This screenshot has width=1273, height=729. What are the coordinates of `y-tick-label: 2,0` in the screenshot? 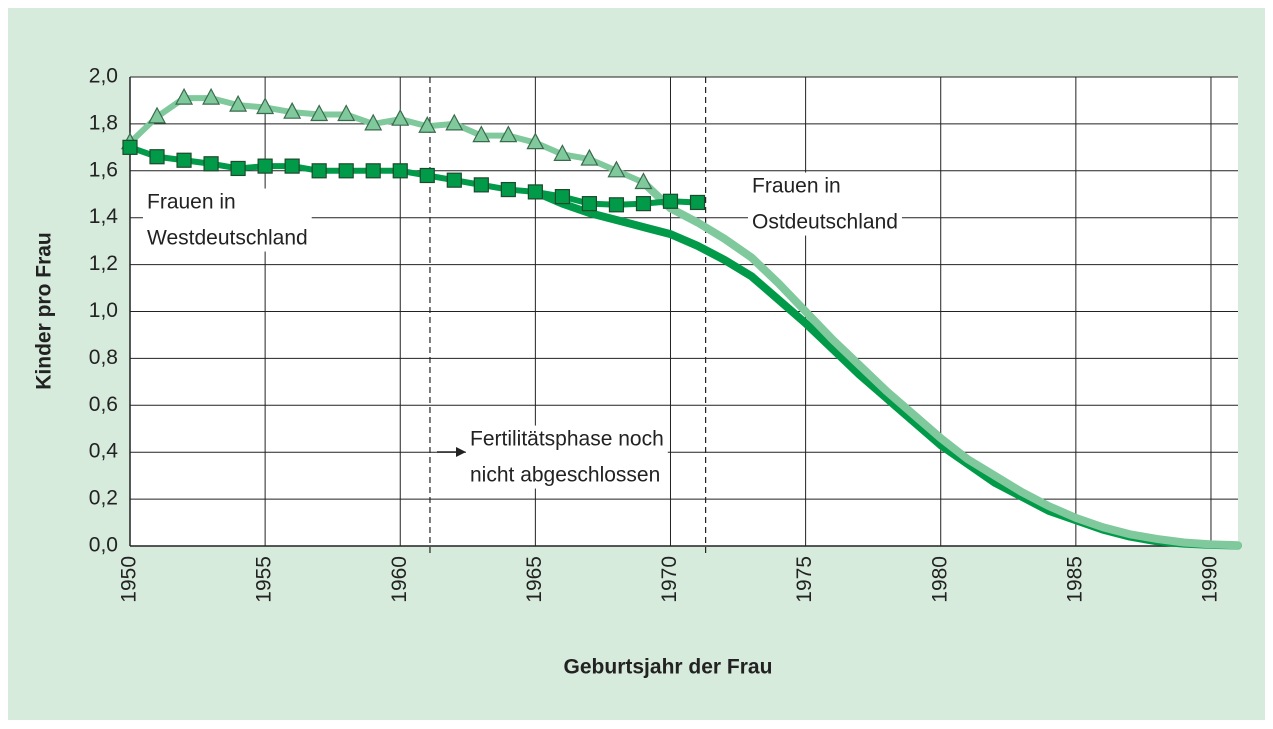 It's located at (103, 76).